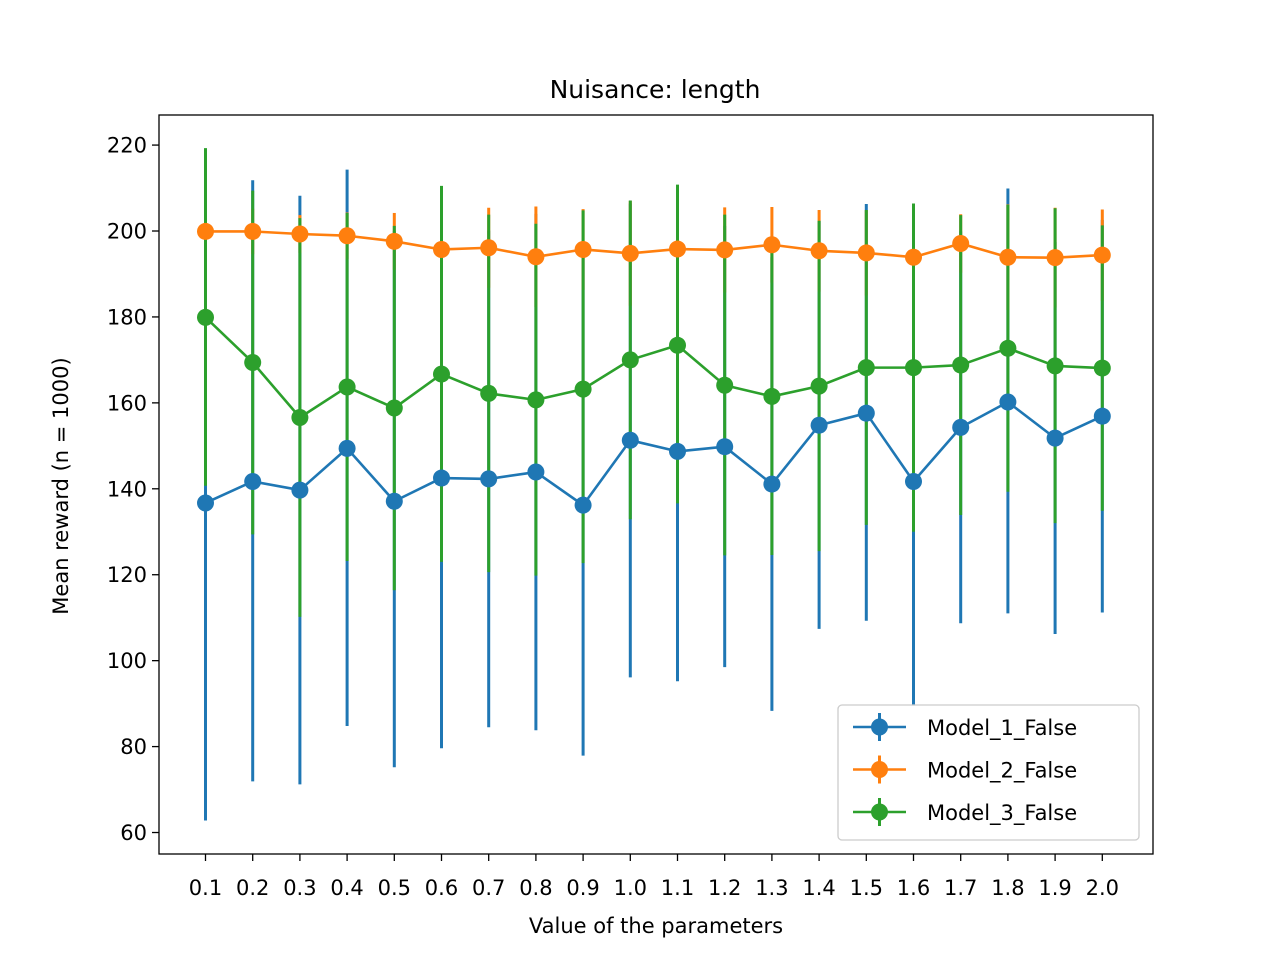  Describe the element at coordinates (127, 489) in the screenshot. I see `y-tick-label: 140` at that location.